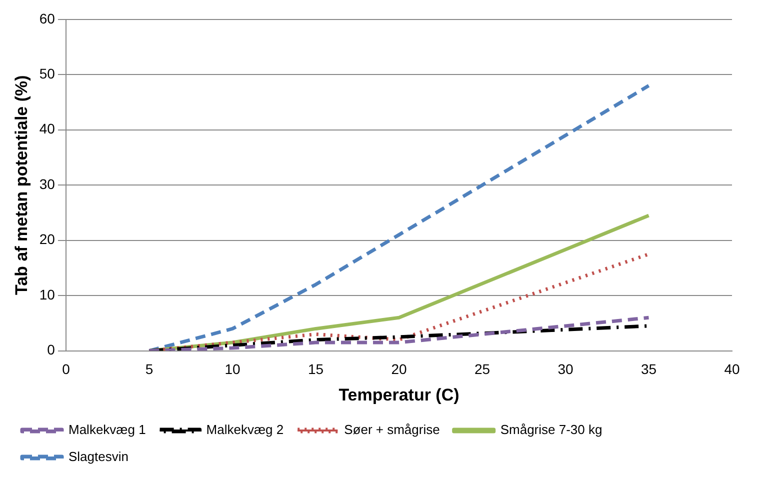  What do you see at coordinates (47, 184) in the screenshot?
I see `y-tick-label: 30` at bounding box center [47, 184].